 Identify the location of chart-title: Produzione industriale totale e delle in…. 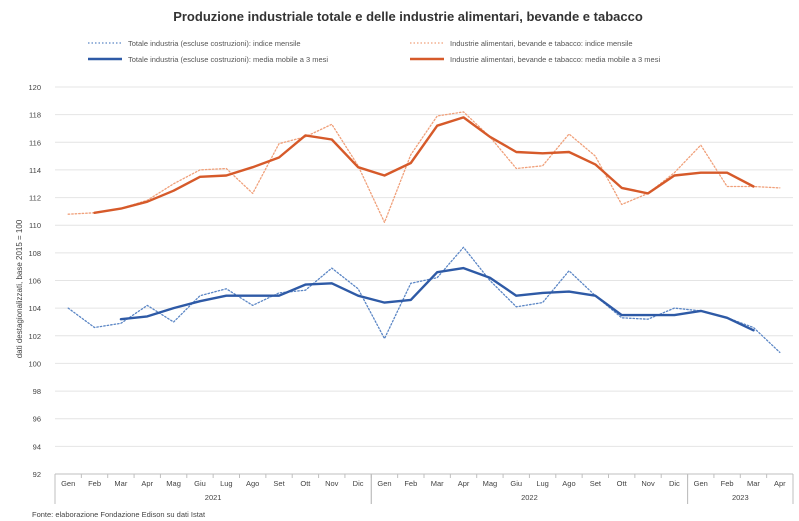
(408, 16).